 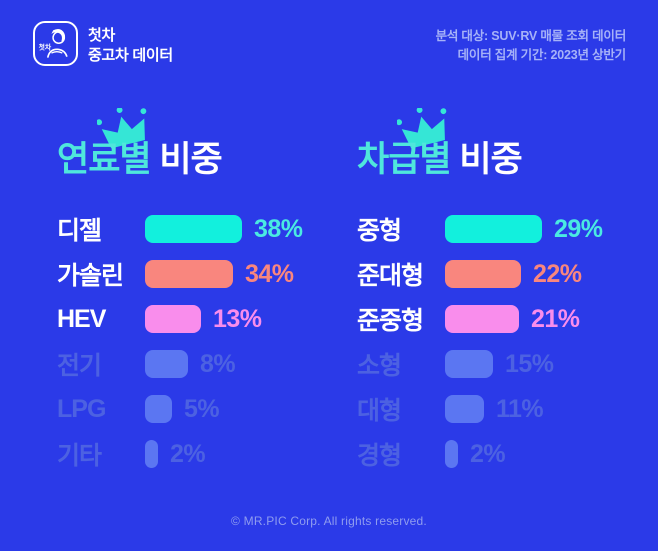 I want to click on value-label: 38%, so click(x=278, y=228).